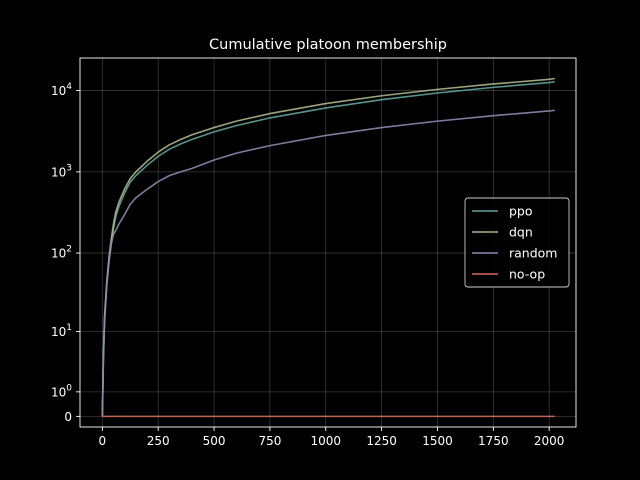  I want to click on x-tick-label: 1000, so click(325, 441).